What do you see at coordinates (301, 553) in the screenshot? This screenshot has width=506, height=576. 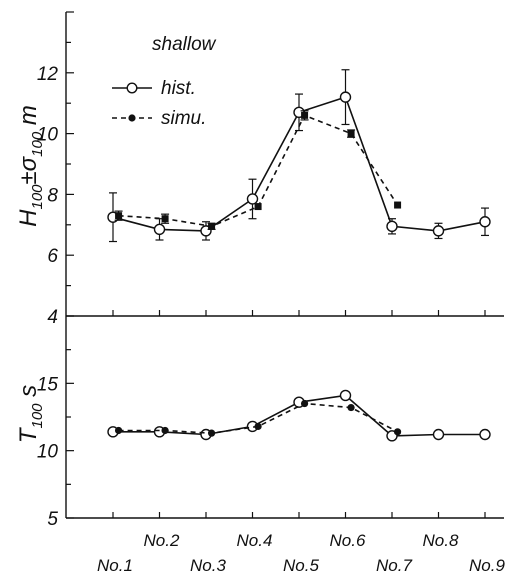 I see `category-labels: No.1 No.2 No.3 No.4 No.5 No.6 No.7 No.8 No.9` at bounding box center [301, 553].